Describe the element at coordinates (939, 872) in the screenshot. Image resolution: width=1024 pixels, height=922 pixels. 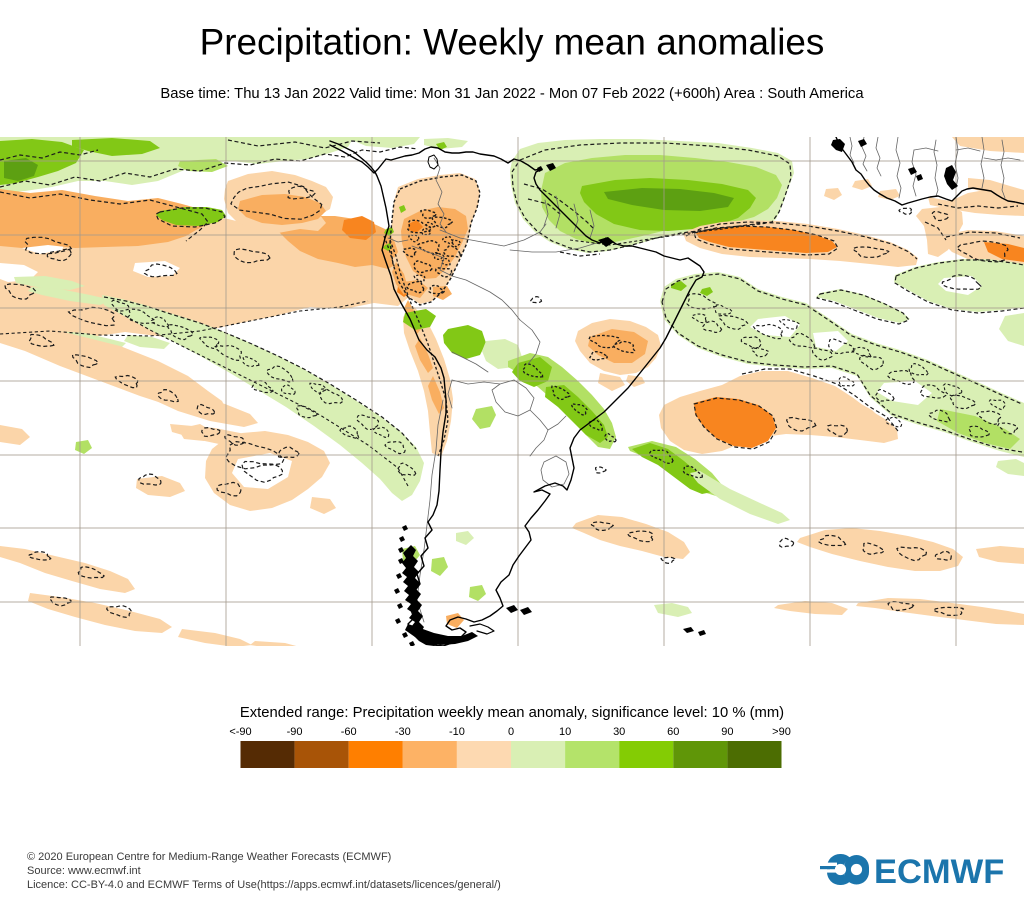
I see `svg-text: ECMWF` at that location.